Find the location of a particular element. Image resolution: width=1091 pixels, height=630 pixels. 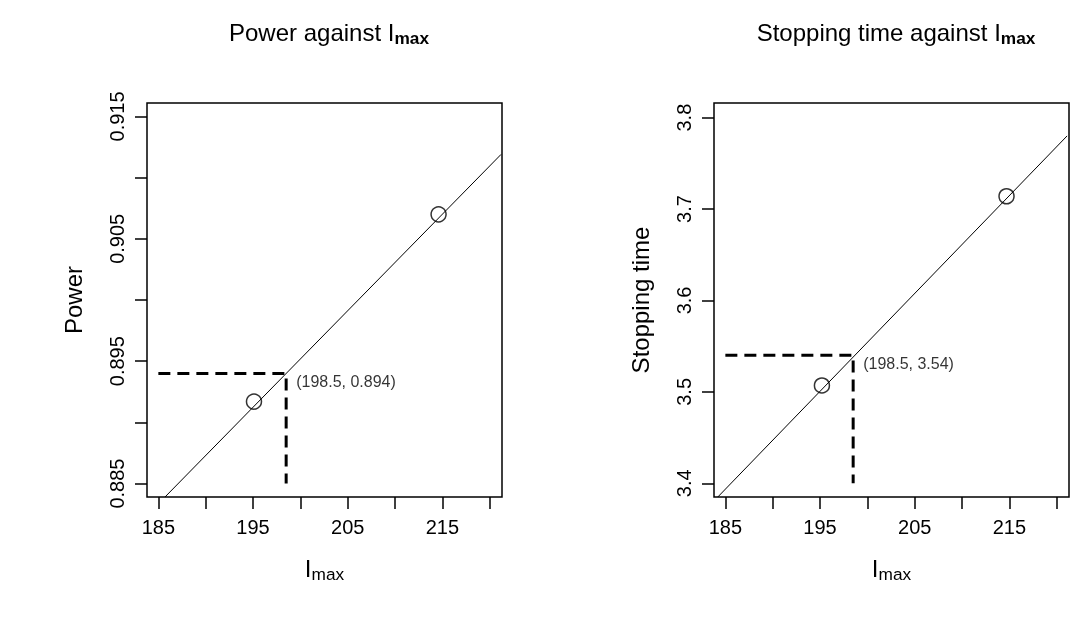

y-tick-label: 3.6 is located at coordinates (684, 300).